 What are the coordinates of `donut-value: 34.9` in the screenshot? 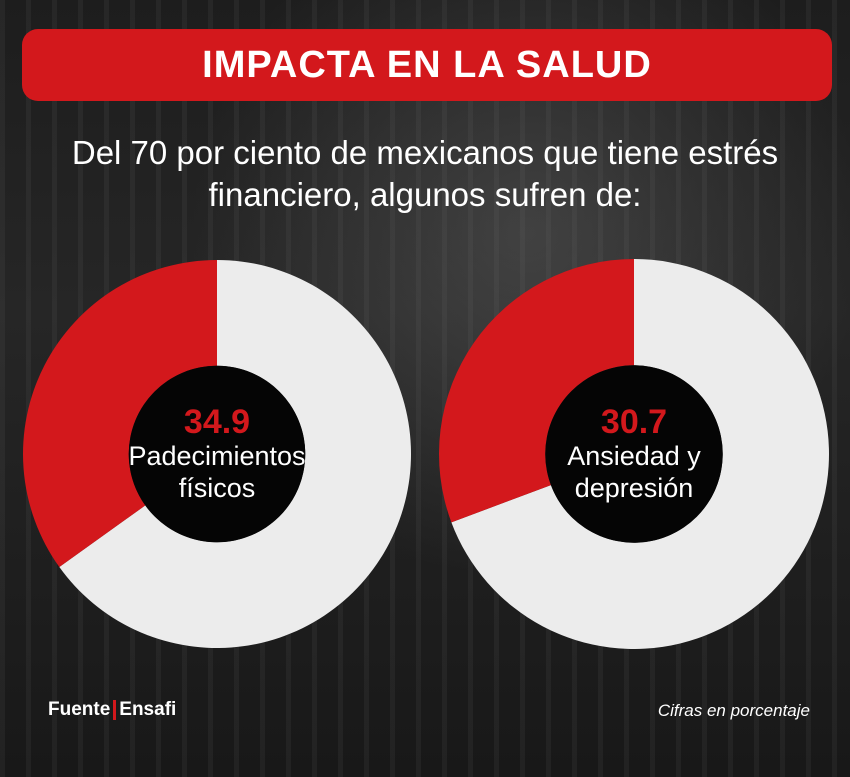 It's located at (217, 422).